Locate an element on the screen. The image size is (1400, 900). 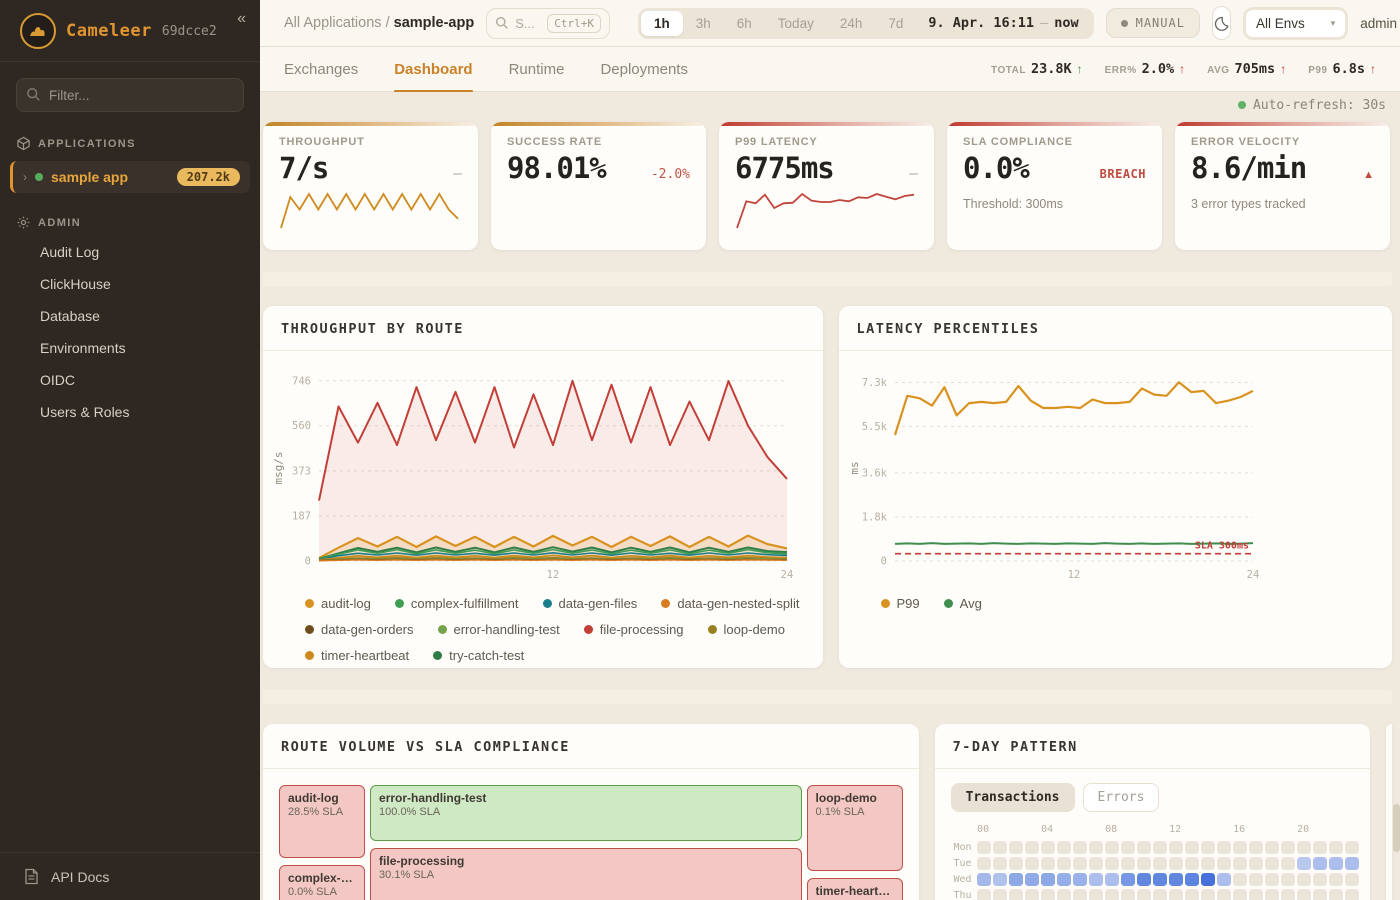
range-button-today: Today is located at coordinates (796, 23).